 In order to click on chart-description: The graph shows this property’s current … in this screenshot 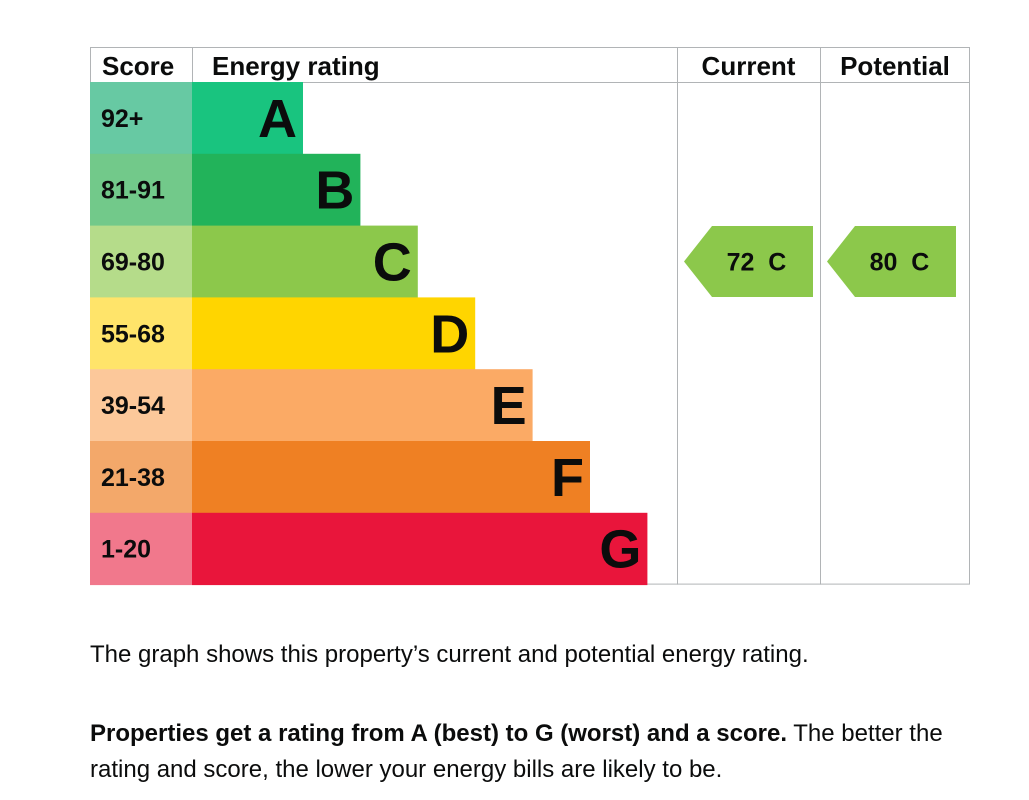, I will do `click(449, 654)`.